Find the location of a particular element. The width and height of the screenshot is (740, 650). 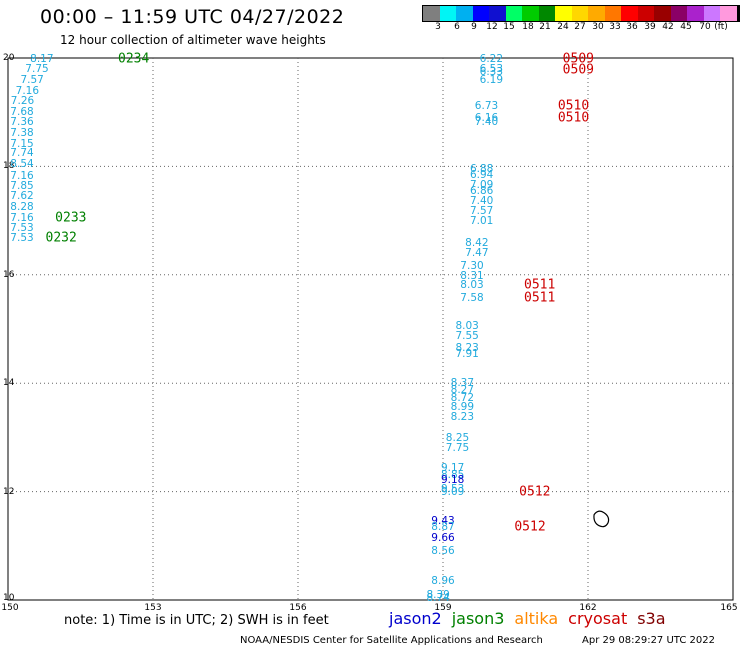

wave-height-value: 8.56 is located at coordinates (443, 551).